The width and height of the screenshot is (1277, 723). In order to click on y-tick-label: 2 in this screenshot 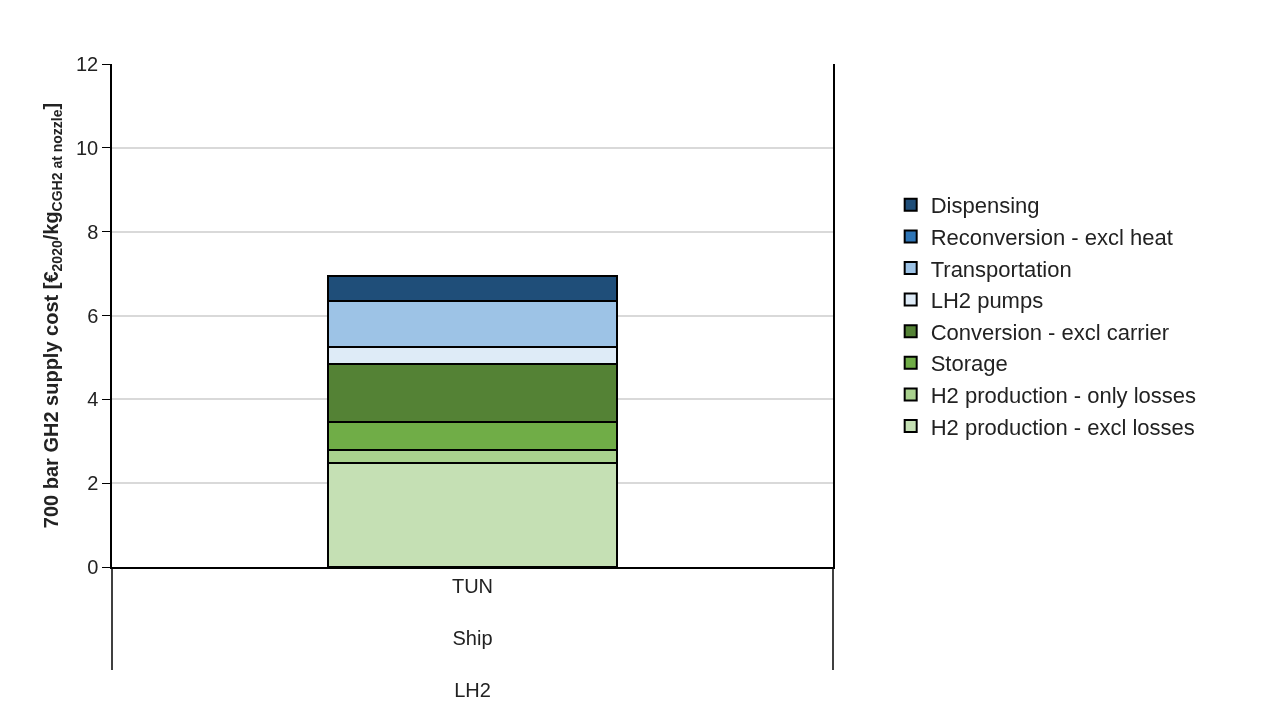, I will do `click(93, 483)`.